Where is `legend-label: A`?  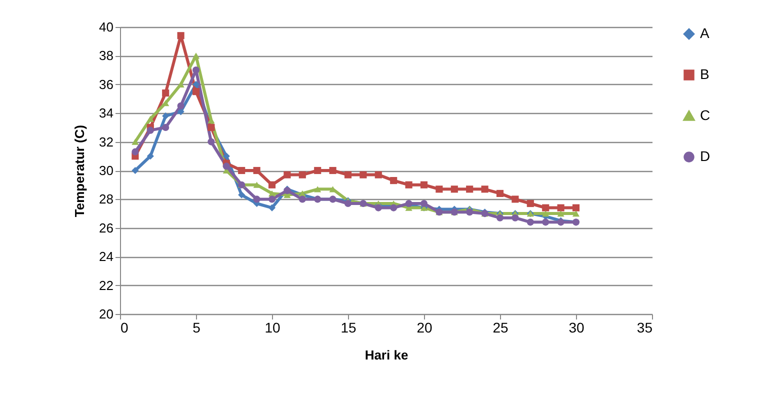
legend-label: A is located at coordinates (705, 33).